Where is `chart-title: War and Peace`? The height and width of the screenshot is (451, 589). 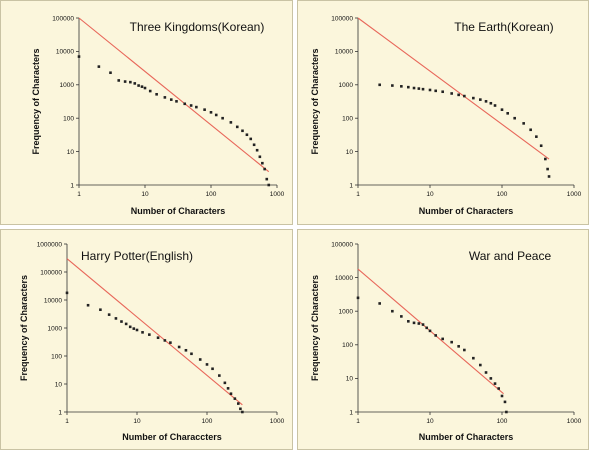 chart-title: War and Peace is located at coordinates (510, 256).